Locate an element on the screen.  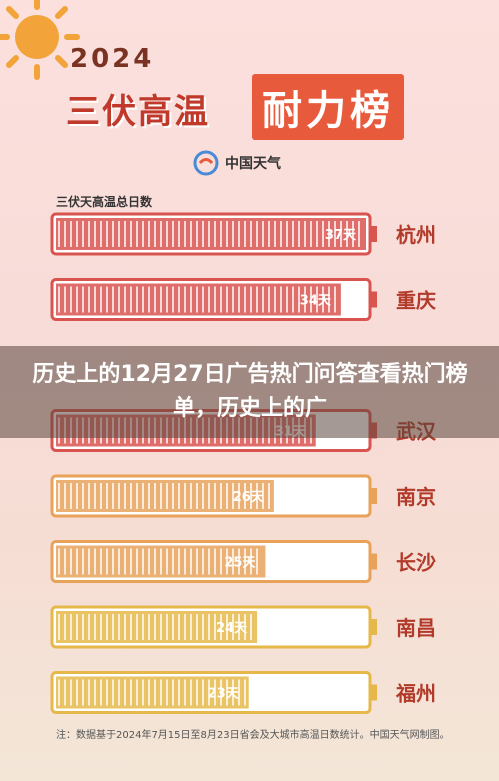
brand: 中国天气 is located at coordinates (237, 163).